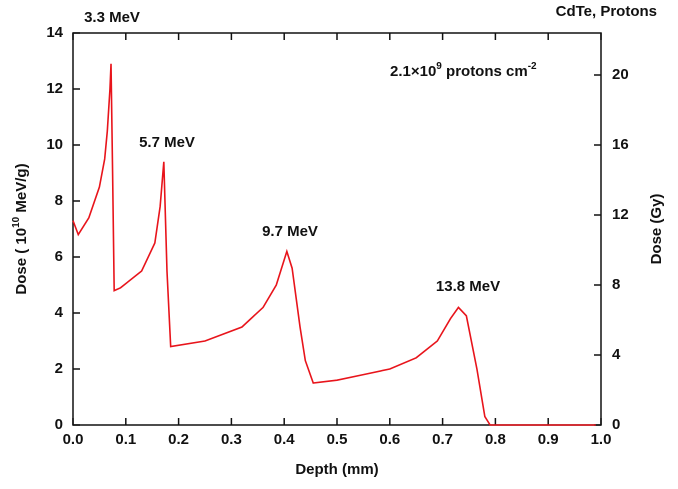 The image size is (678, 489). I want to click on annotation-part: 2.1×10, so click(413, 71).